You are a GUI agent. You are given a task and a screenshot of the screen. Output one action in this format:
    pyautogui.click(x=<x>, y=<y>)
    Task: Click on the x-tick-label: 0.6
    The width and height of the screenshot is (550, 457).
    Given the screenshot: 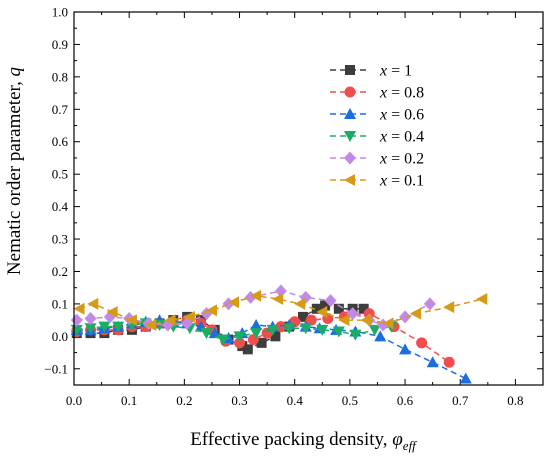 What is the action you would take?
    pyautogui.click(x=405, y=400)
    